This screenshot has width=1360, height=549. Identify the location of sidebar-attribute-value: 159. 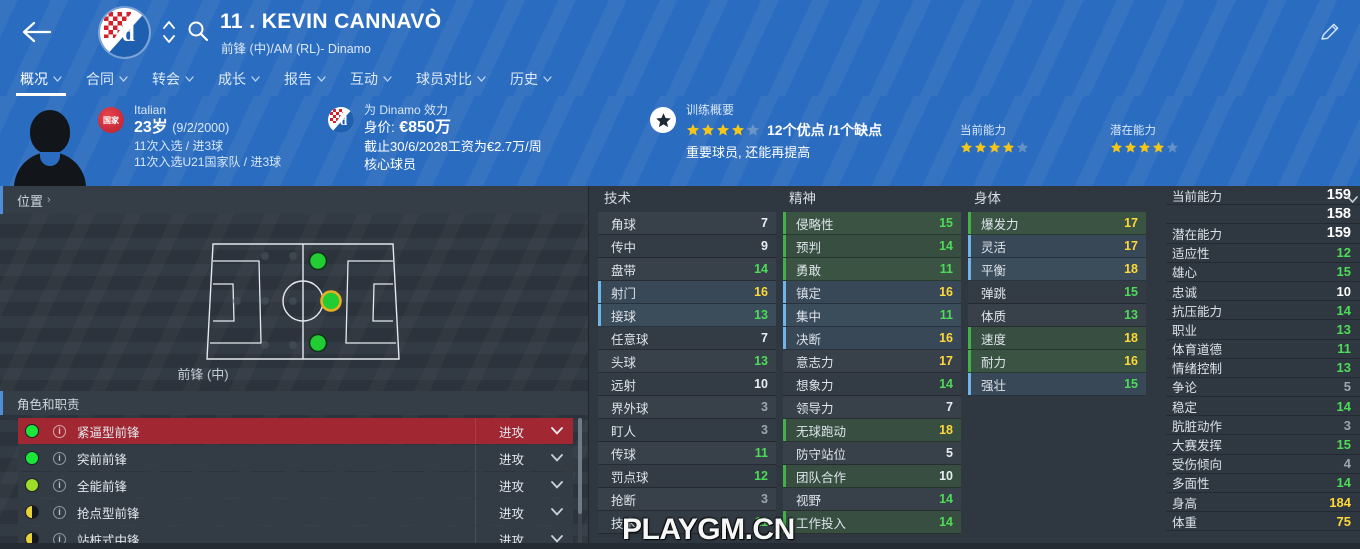
(1338, 195).